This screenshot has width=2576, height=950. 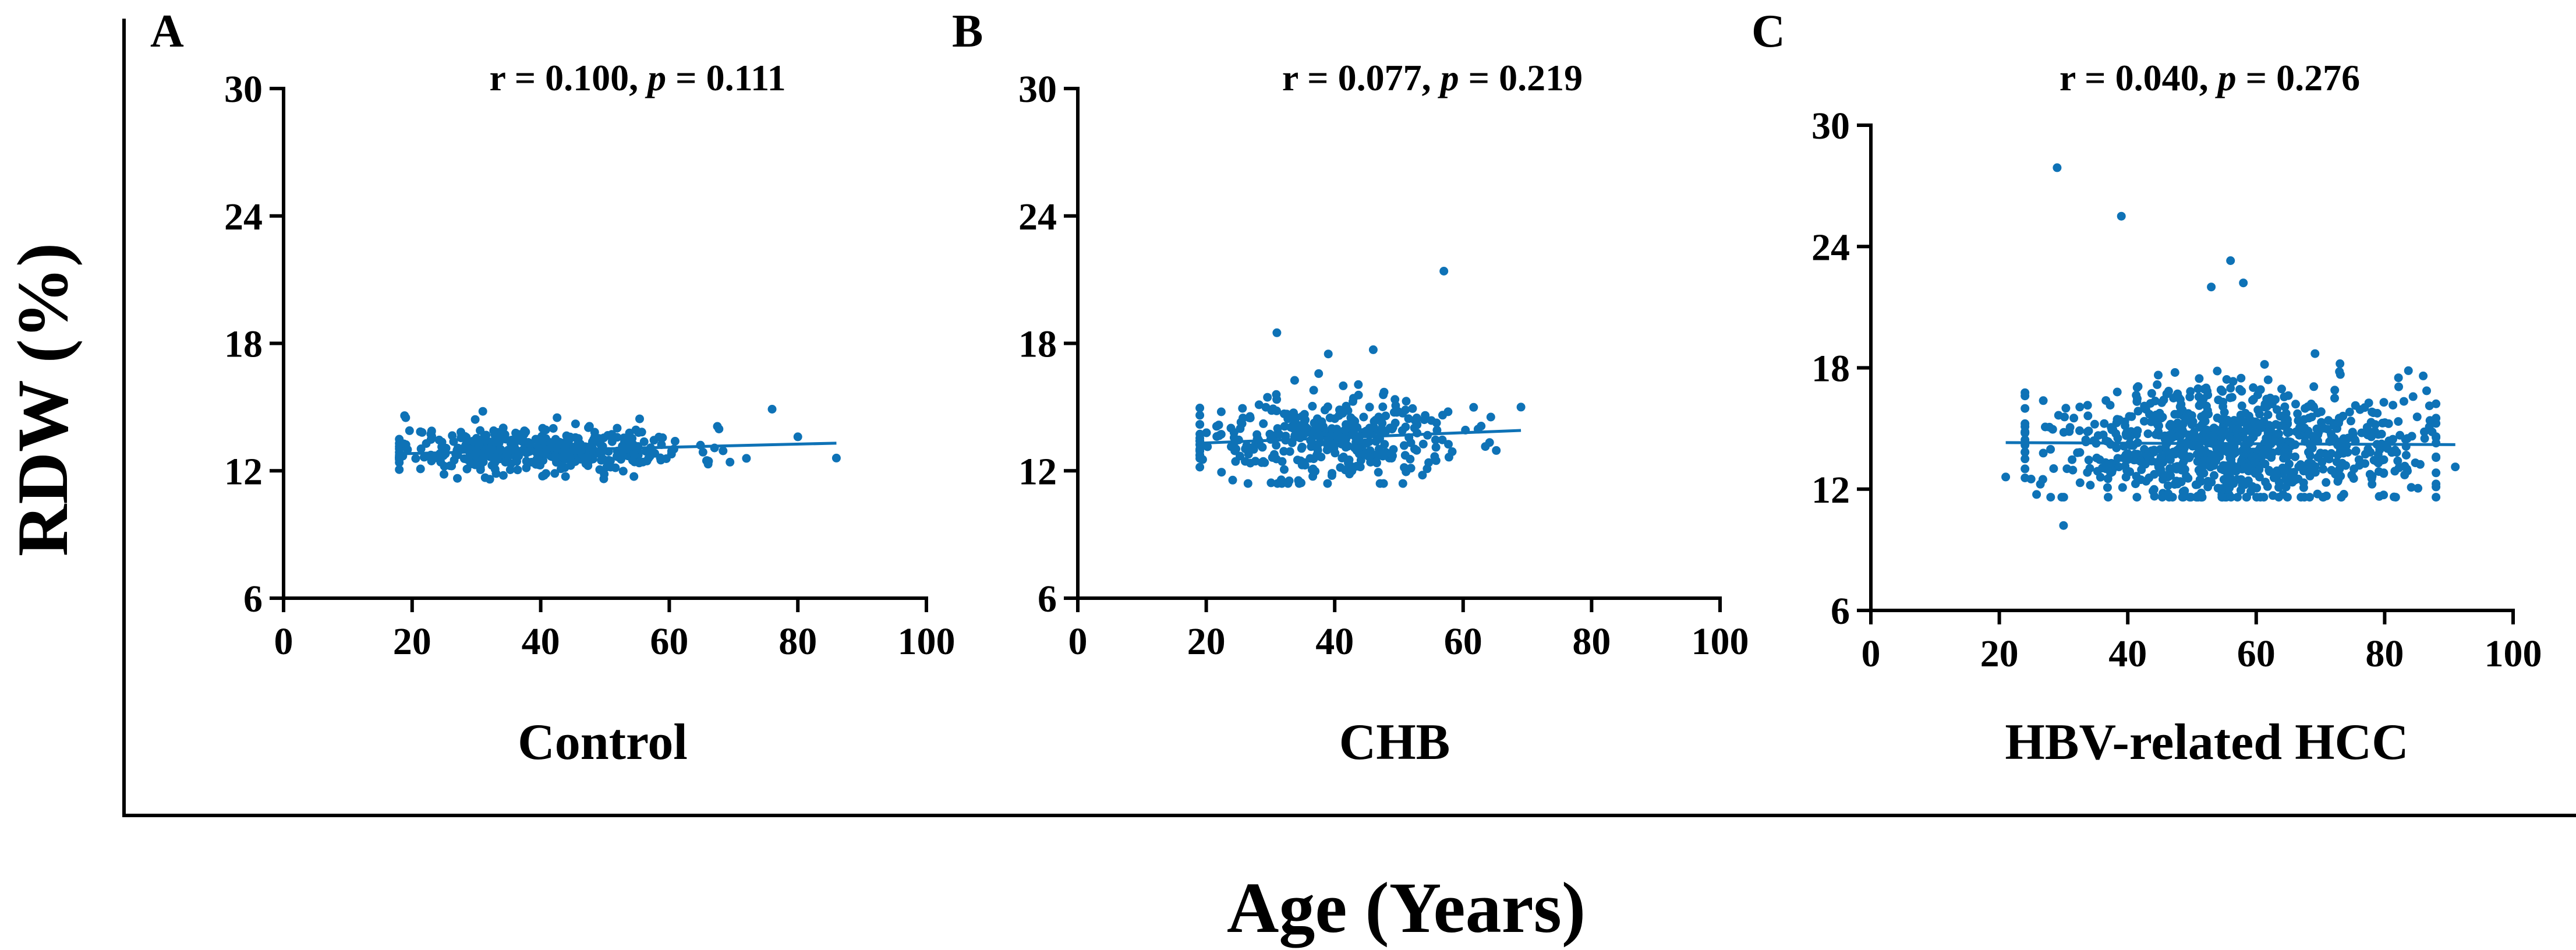 What do you see at coordinates (618, 448) in the screenshot?
I see `fit-line` at bounding box center [618, 448].